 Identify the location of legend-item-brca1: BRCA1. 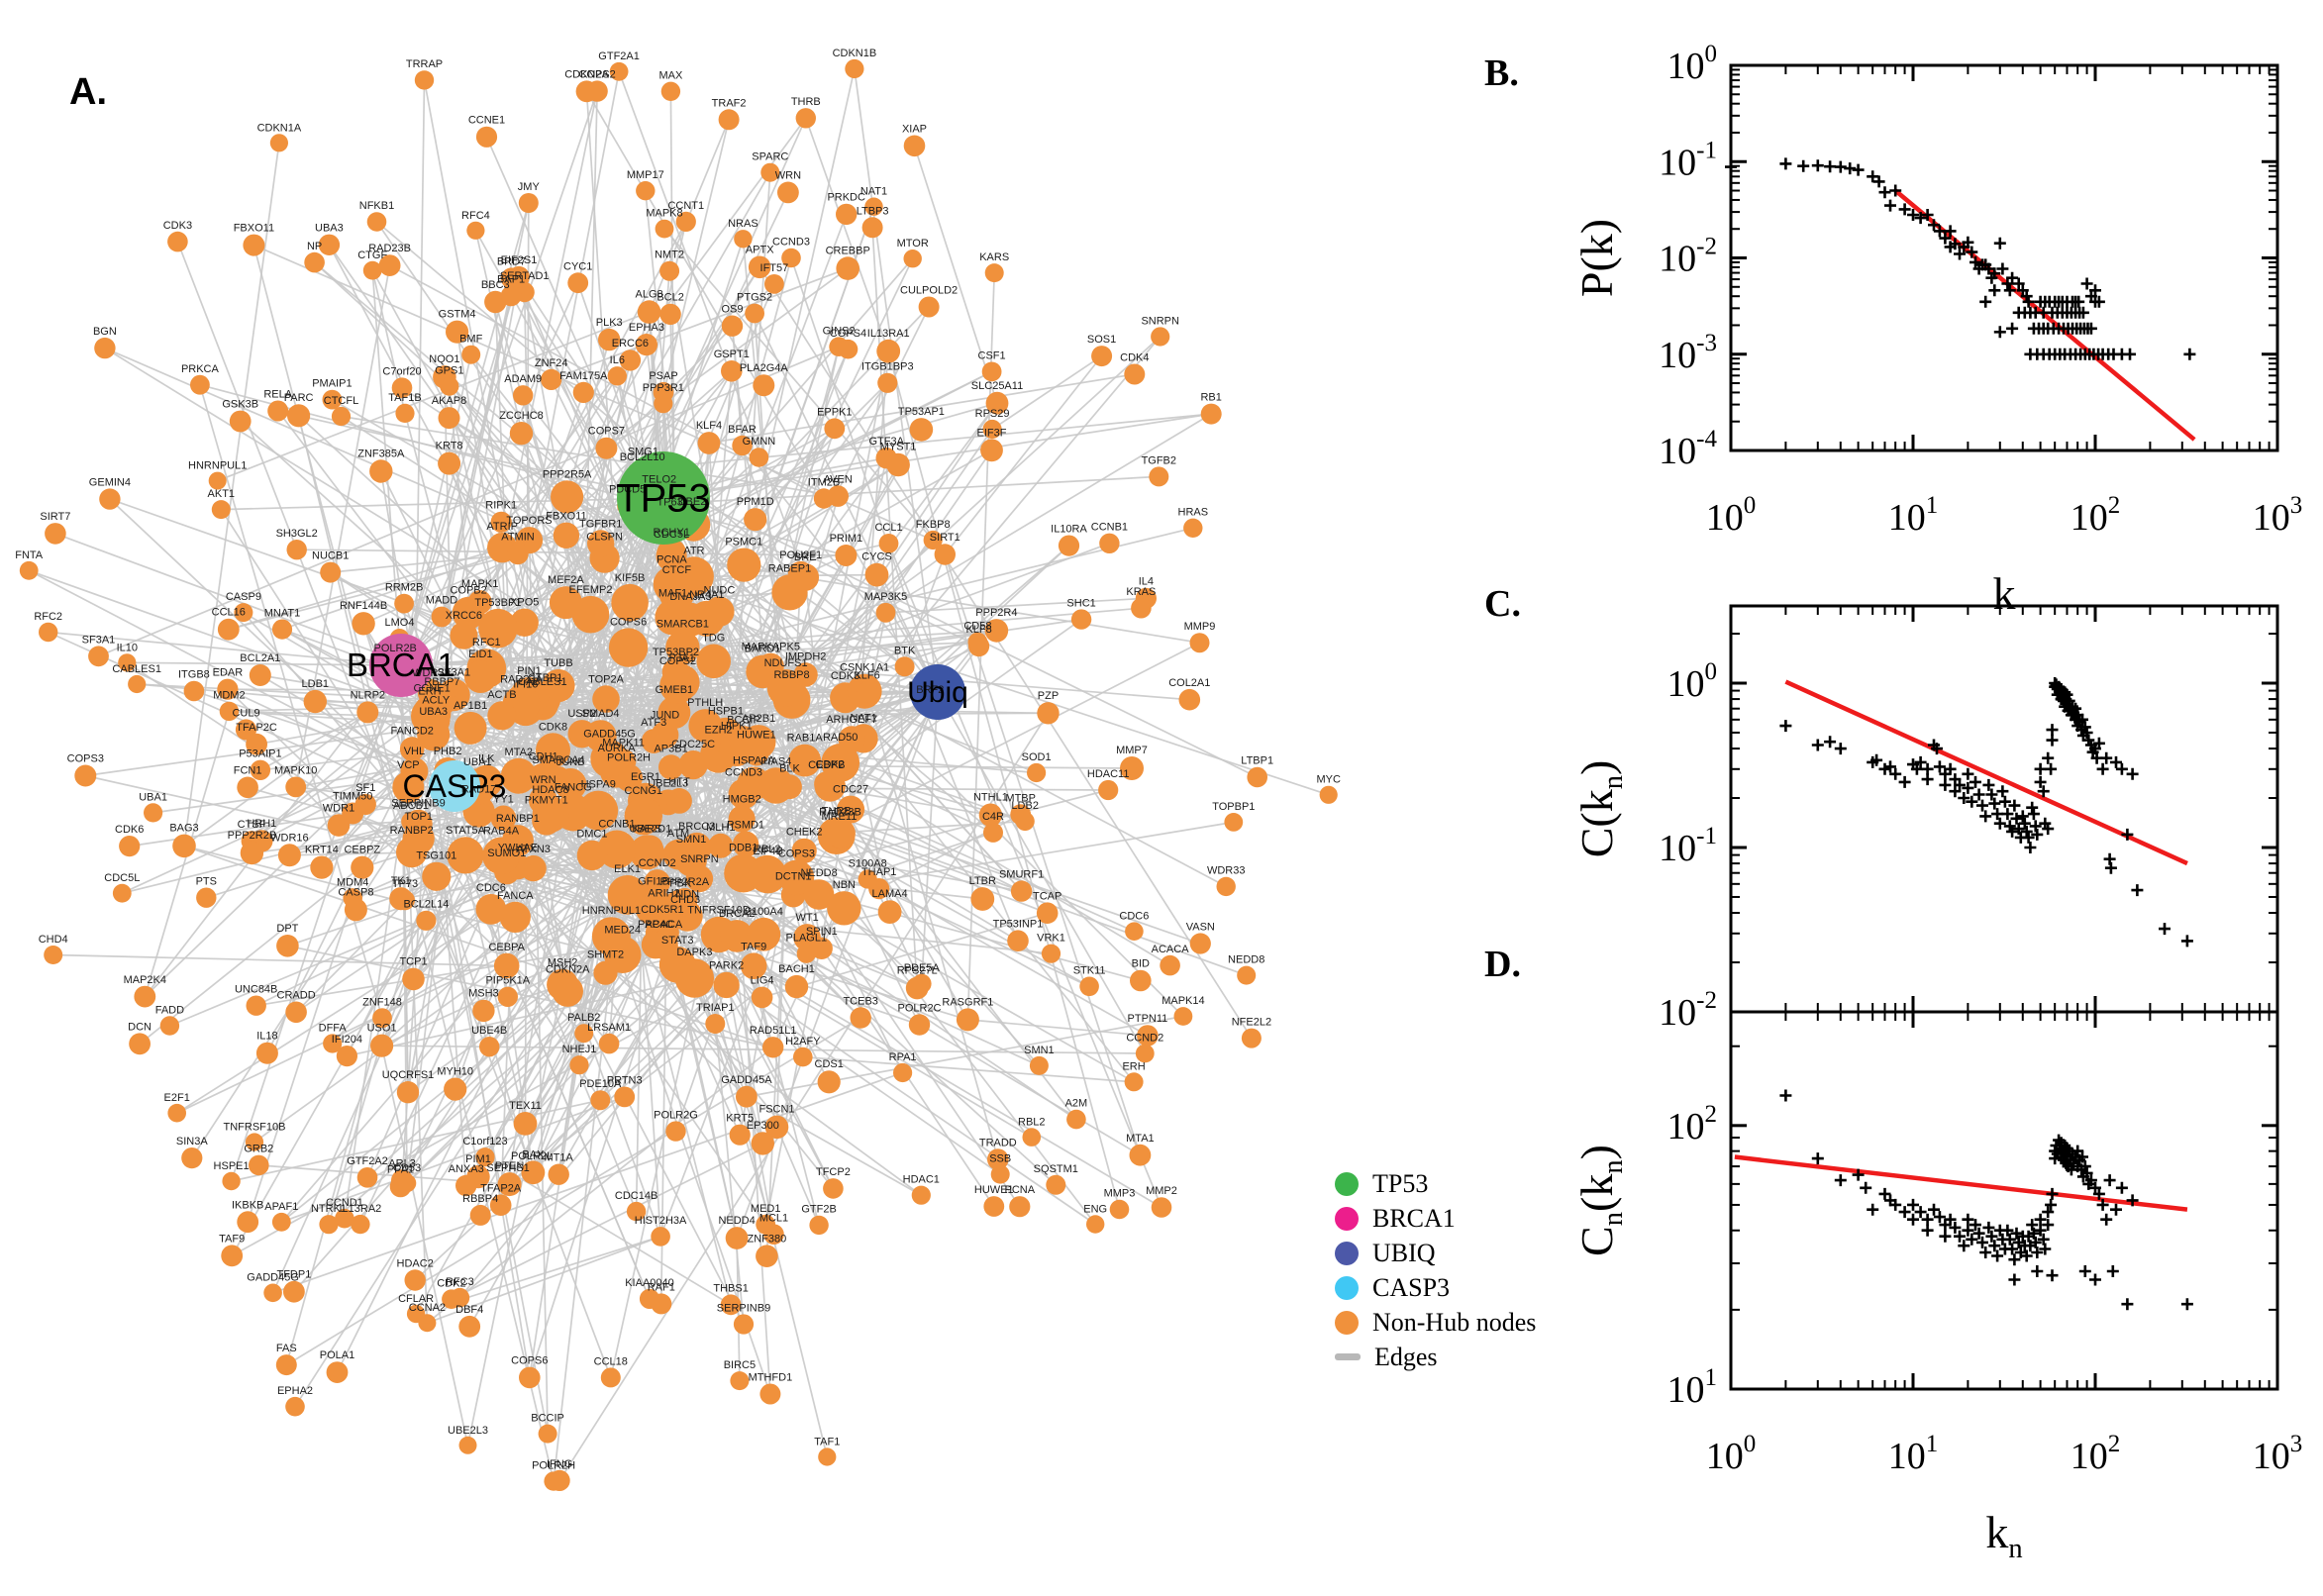
(1436, 1218).